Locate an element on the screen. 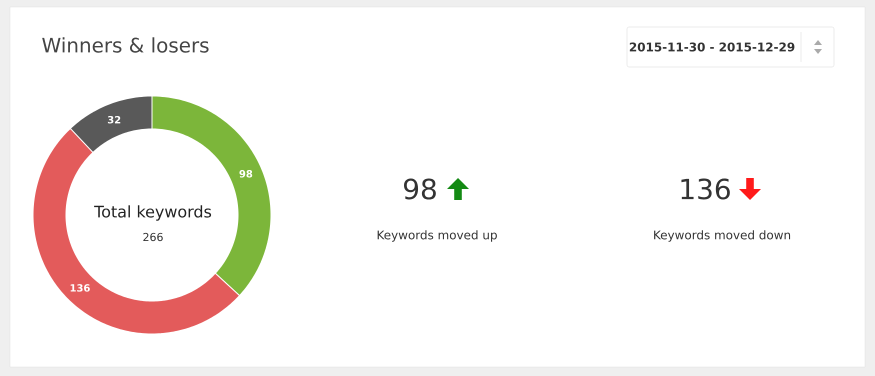  text: Total keywords is located at coordinates (153, 213).